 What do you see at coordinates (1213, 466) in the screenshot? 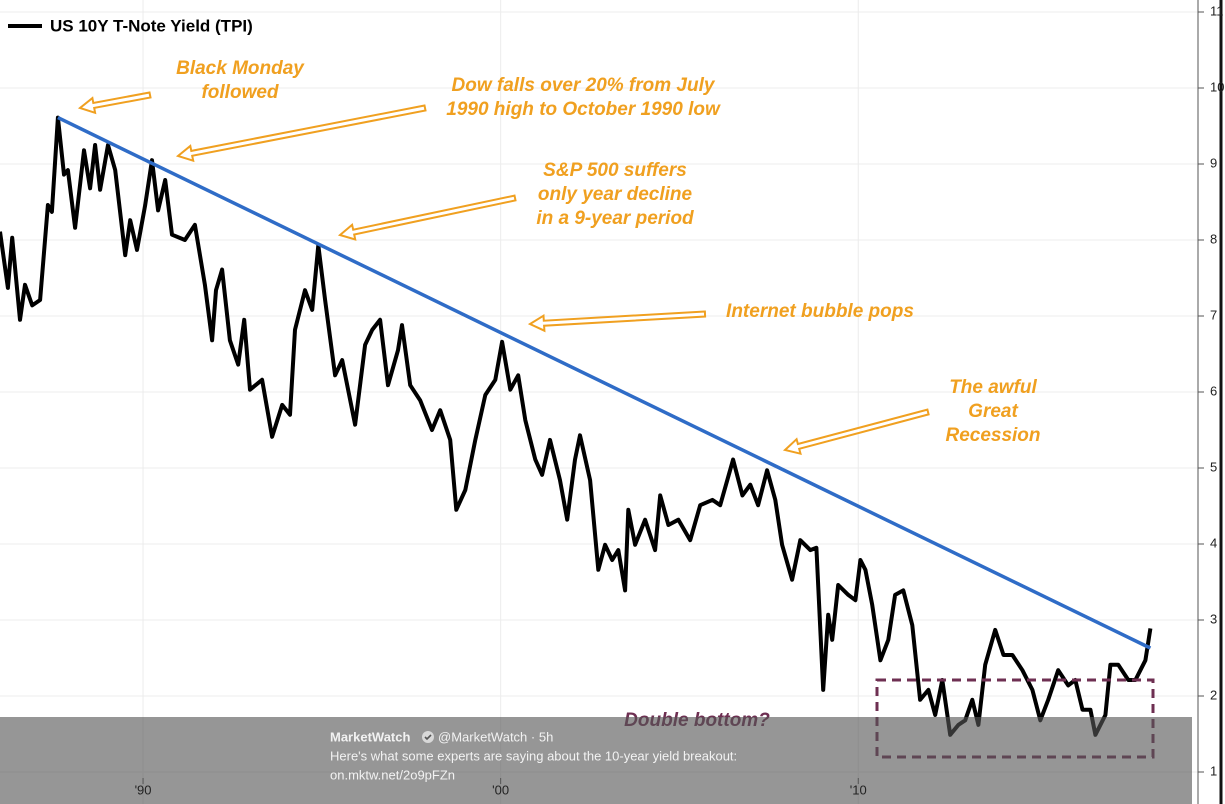
I see `y-tick-label: 5` at bounding box center [1213, 466].